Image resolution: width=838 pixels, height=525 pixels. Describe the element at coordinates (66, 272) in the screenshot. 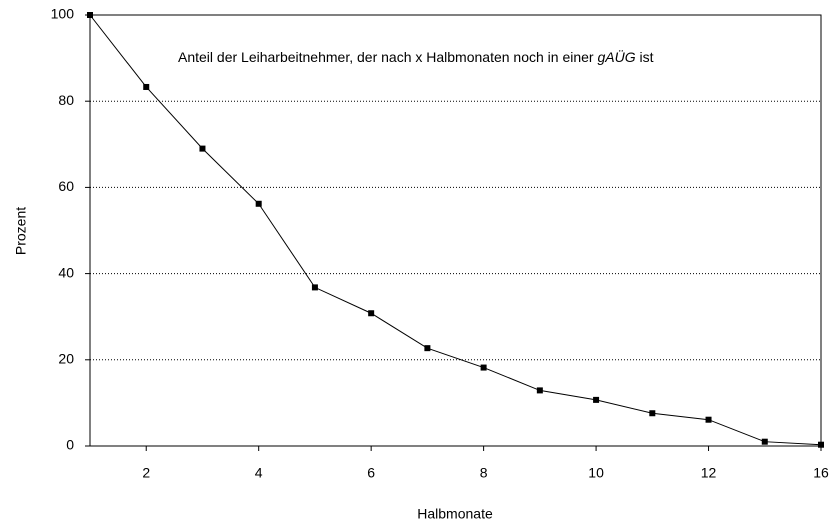

I see `y-tick-label: 40` at that location.